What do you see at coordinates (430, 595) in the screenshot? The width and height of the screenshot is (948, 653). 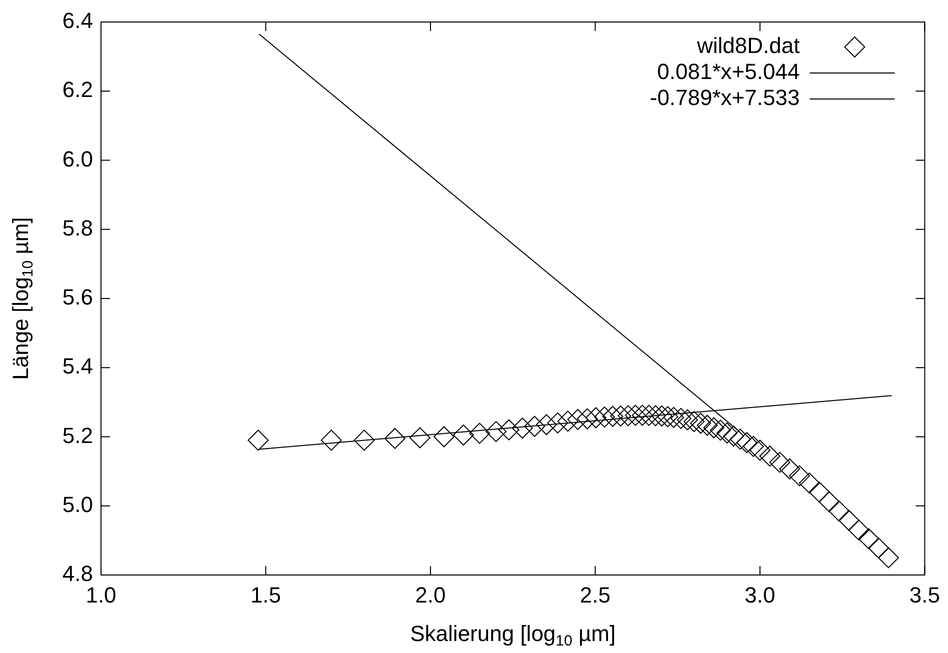 I see `x-tick-label: 2.0` at bounding box center [430, 595].